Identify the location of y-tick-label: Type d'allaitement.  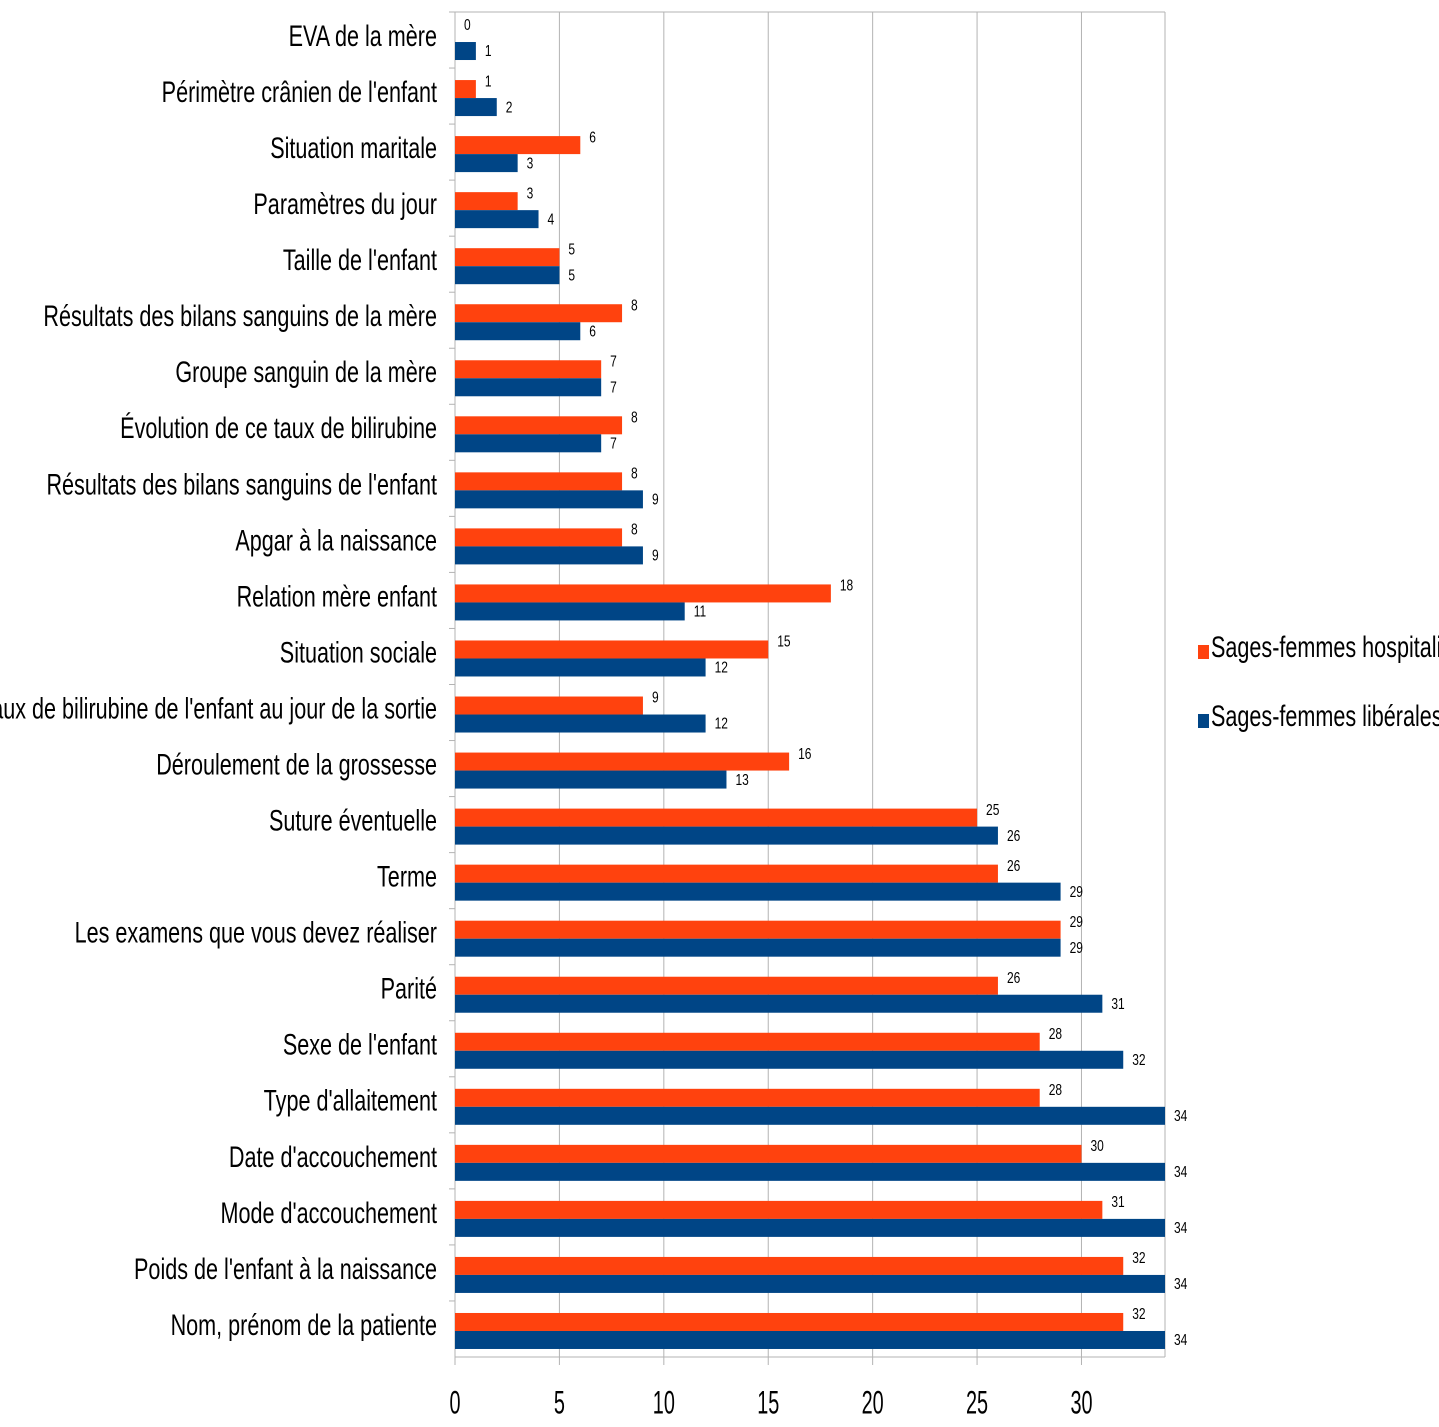
(351, 1100).